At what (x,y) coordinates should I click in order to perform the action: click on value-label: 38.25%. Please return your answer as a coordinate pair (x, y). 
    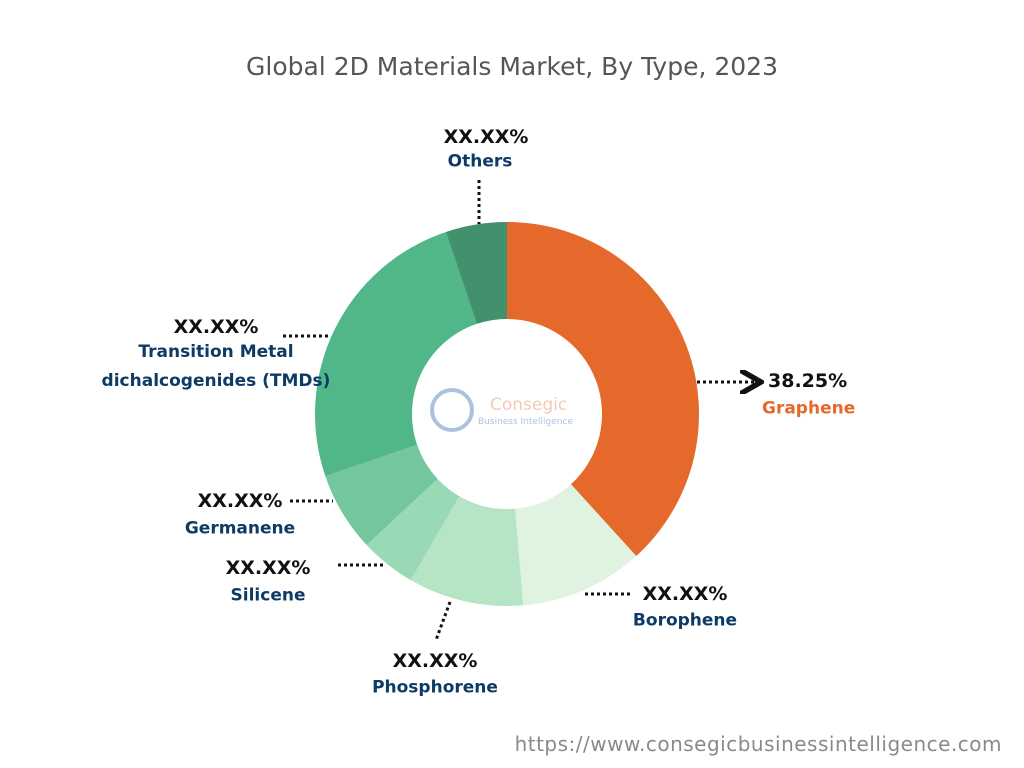
    Looking at the image, I should click on (808, 381).